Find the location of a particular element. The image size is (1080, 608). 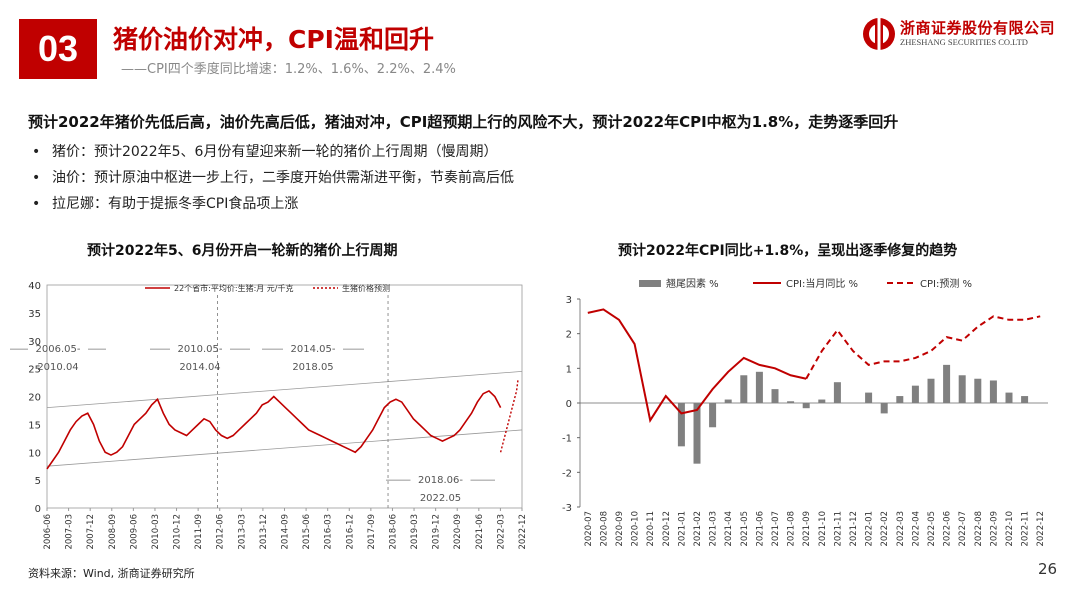

x-tick-label: 2012-06 is located at coordinates (221, 532).